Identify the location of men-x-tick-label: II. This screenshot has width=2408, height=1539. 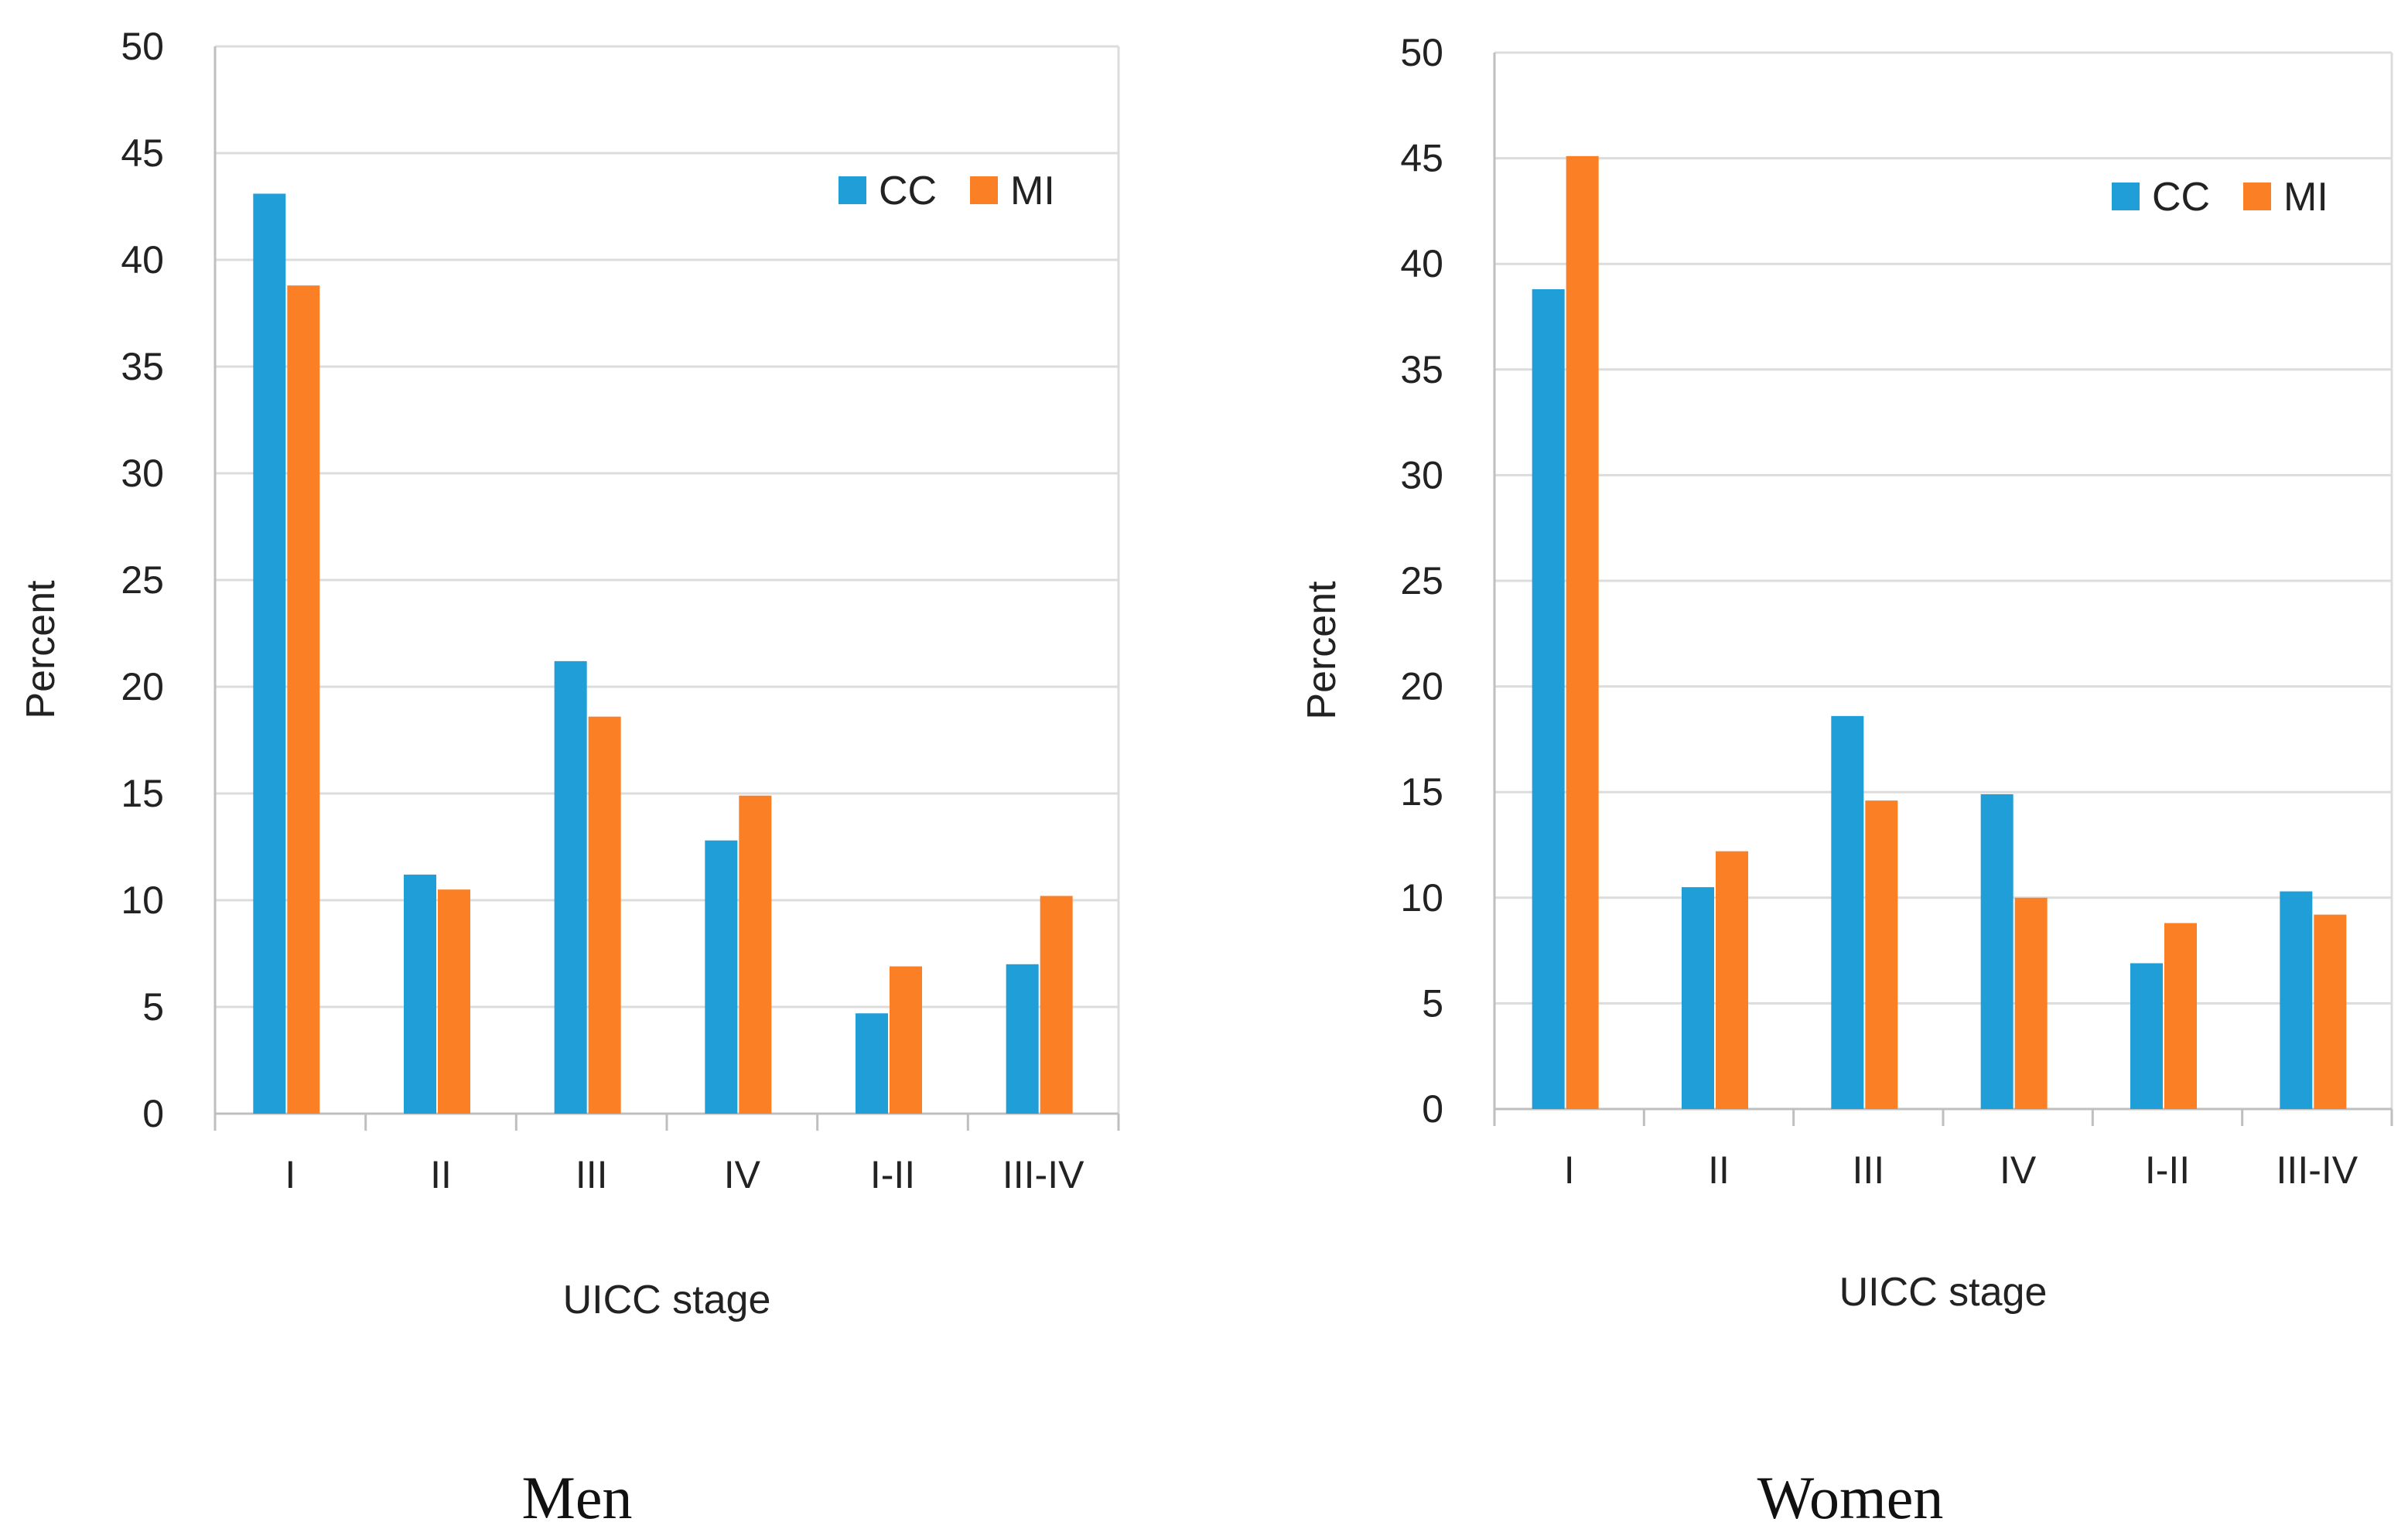
(441, 1174).